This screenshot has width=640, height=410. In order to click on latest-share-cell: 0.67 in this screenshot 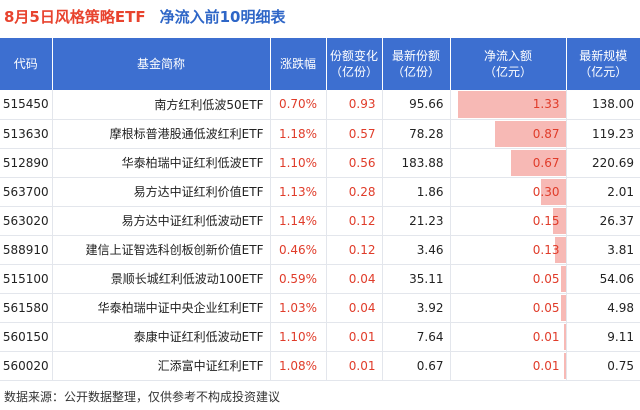, I will do `click(416, 366)`.